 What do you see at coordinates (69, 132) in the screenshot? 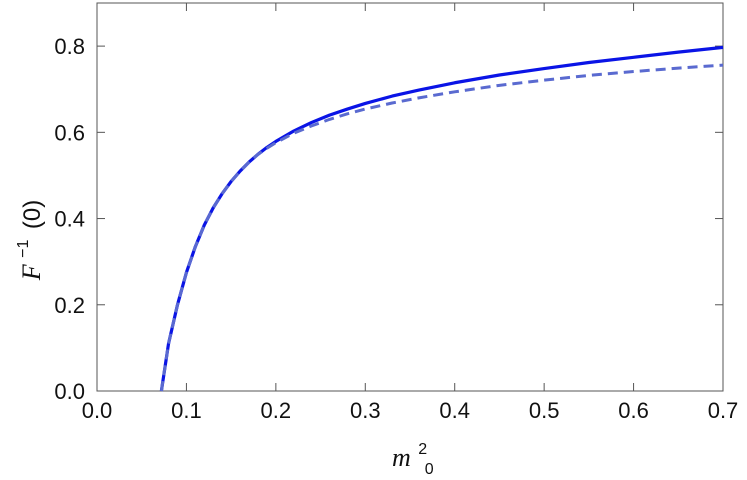
I see `y-tick-label: 0.6` at bounding box center [69, 132].